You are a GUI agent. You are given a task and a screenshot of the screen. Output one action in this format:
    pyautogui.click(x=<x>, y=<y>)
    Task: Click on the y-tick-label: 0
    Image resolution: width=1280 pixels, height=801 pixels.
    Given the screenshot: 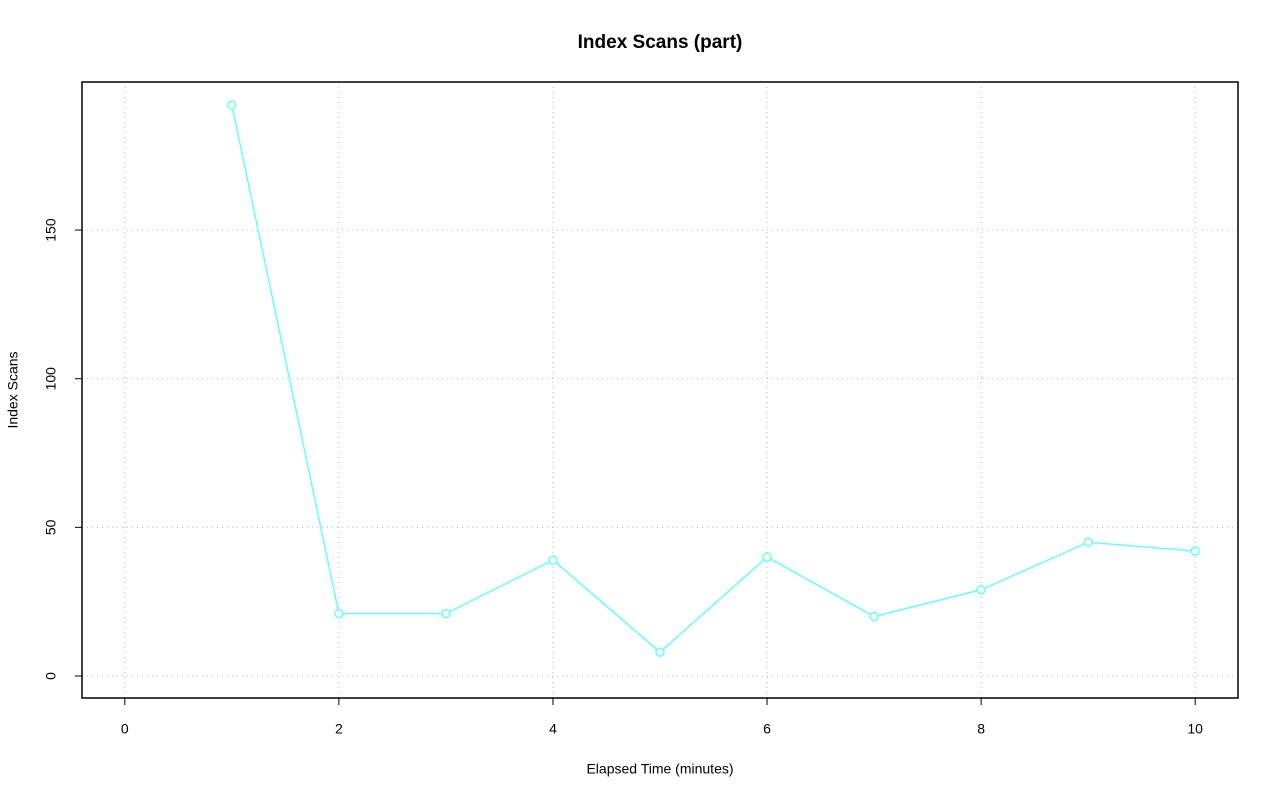 What is the action you would take?
    pyautogui.click(x=51, y=676)
    